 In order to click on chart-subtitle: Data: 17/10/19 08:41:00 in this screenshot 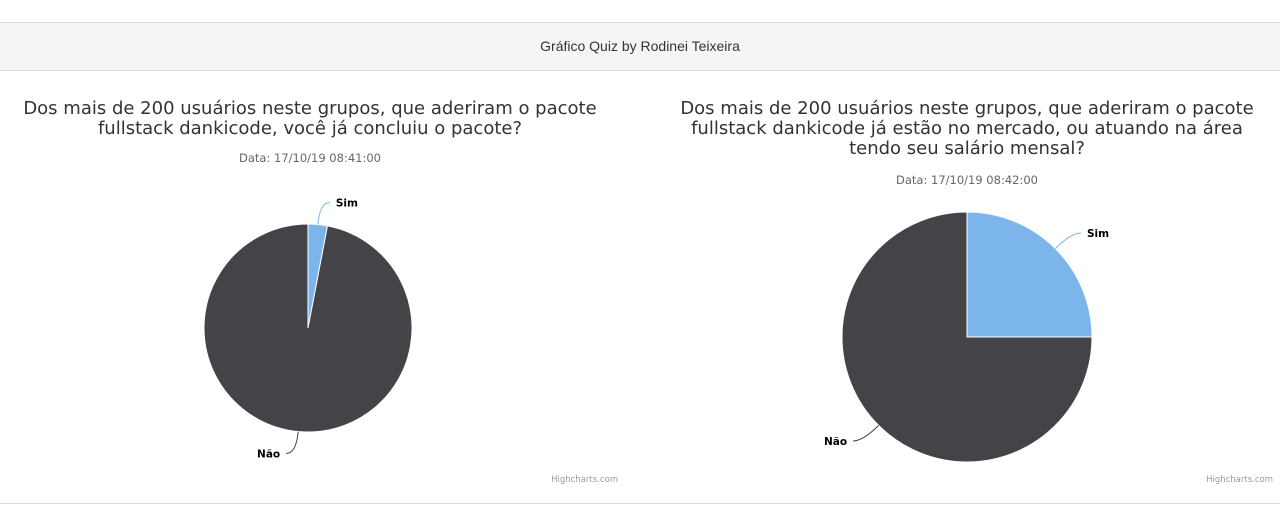, I will do `click(310, 158)`.